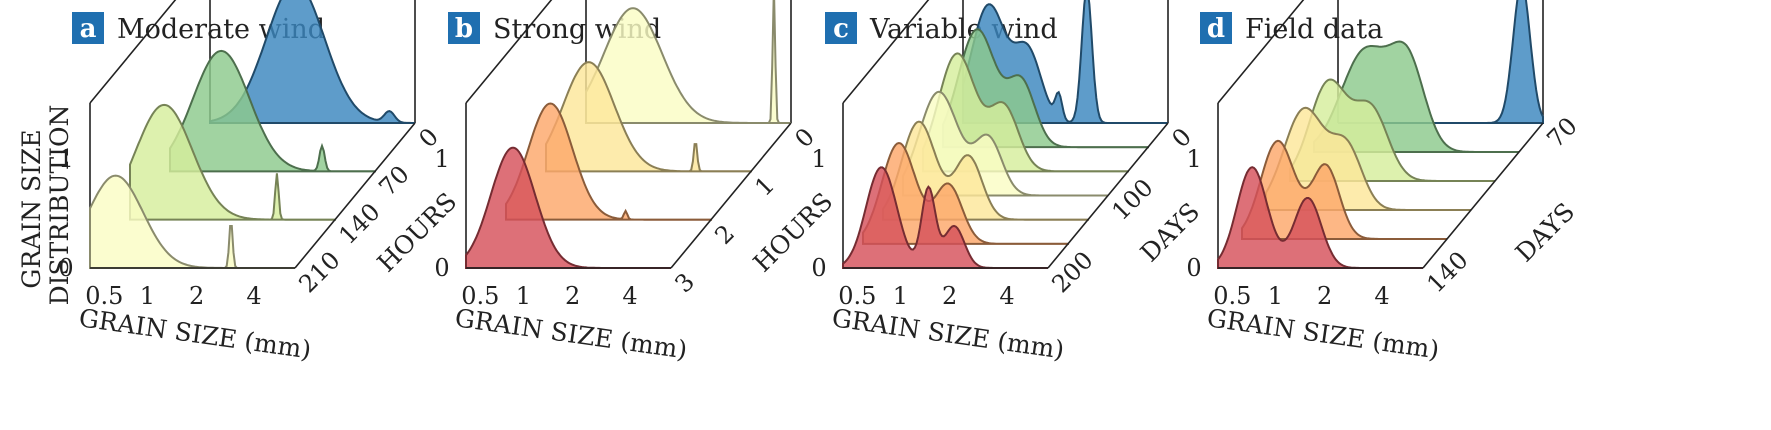 This screenshot has height=430, width=1771. I want to click on z-axis-title: DAYS, so click(1545, 232).